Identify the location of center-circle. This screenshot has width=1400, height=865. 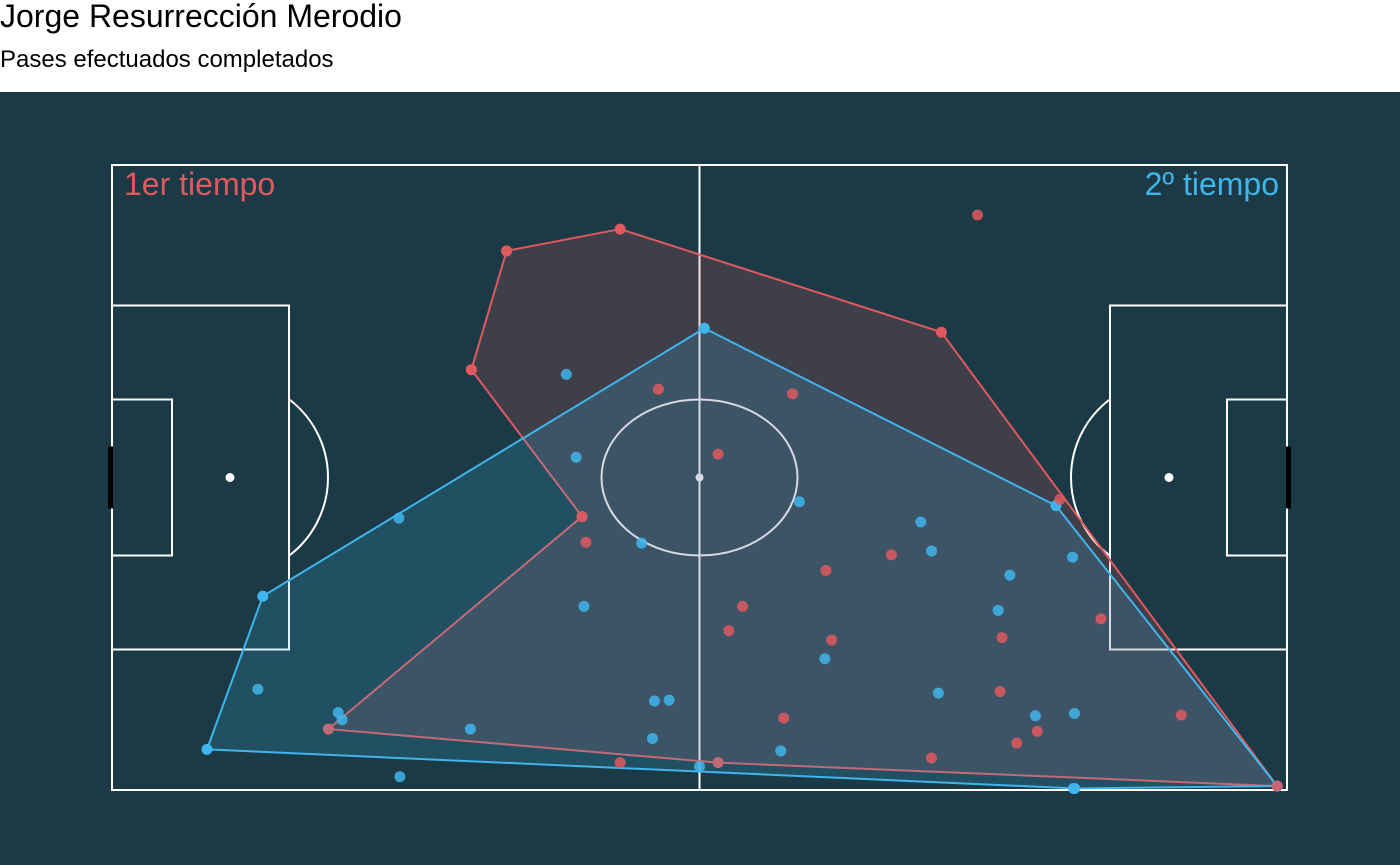
(699, 477).